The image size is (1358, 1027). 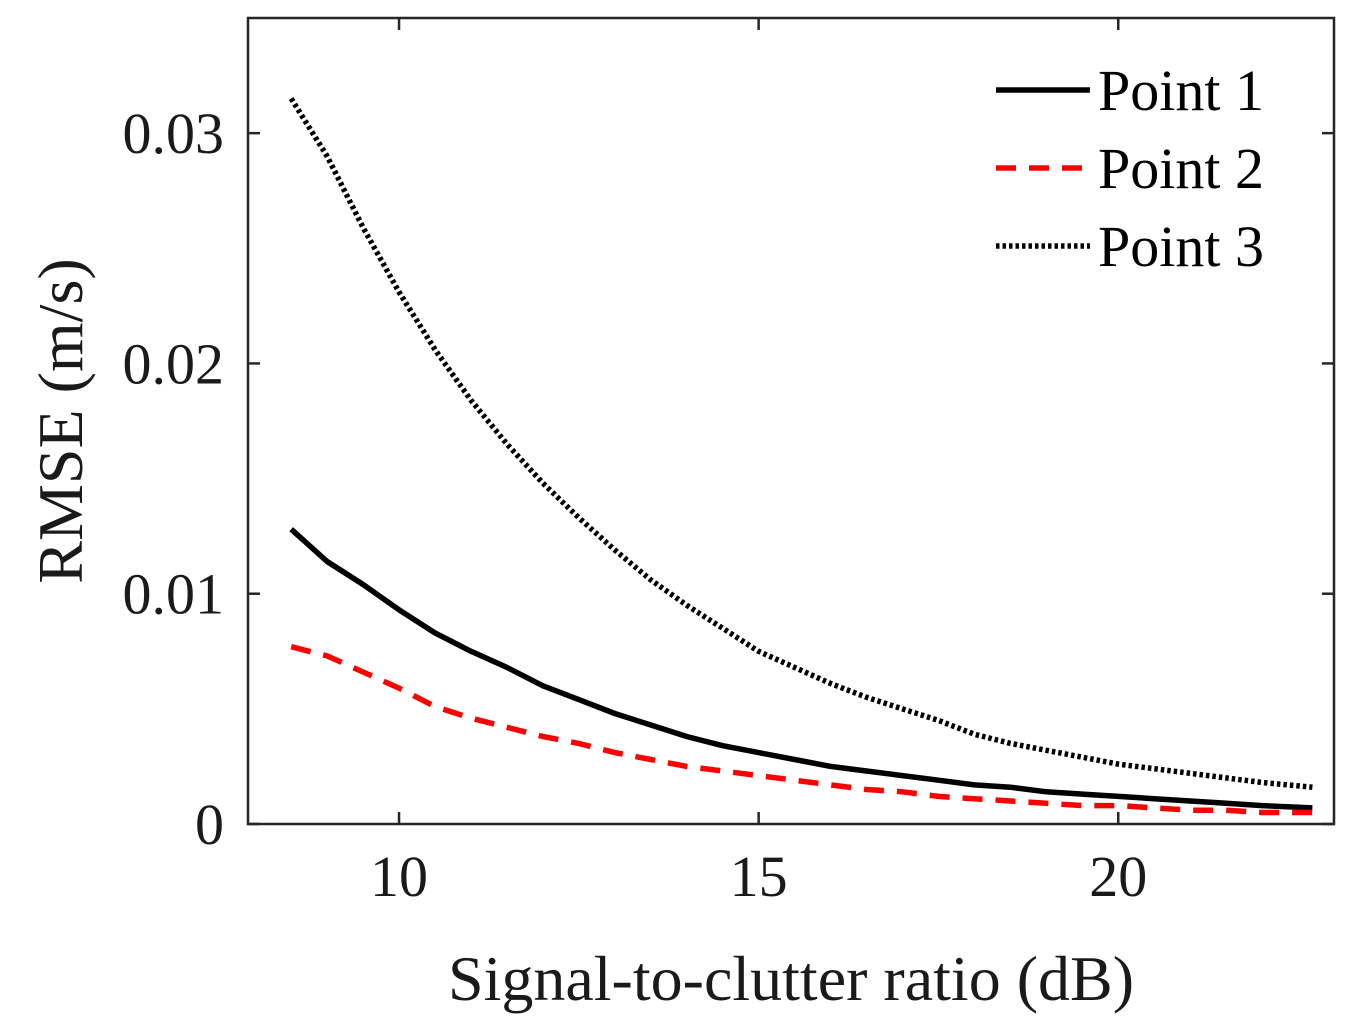 I want to click on legend-label-point-2: Point 2, so click(x=1181, y=168).